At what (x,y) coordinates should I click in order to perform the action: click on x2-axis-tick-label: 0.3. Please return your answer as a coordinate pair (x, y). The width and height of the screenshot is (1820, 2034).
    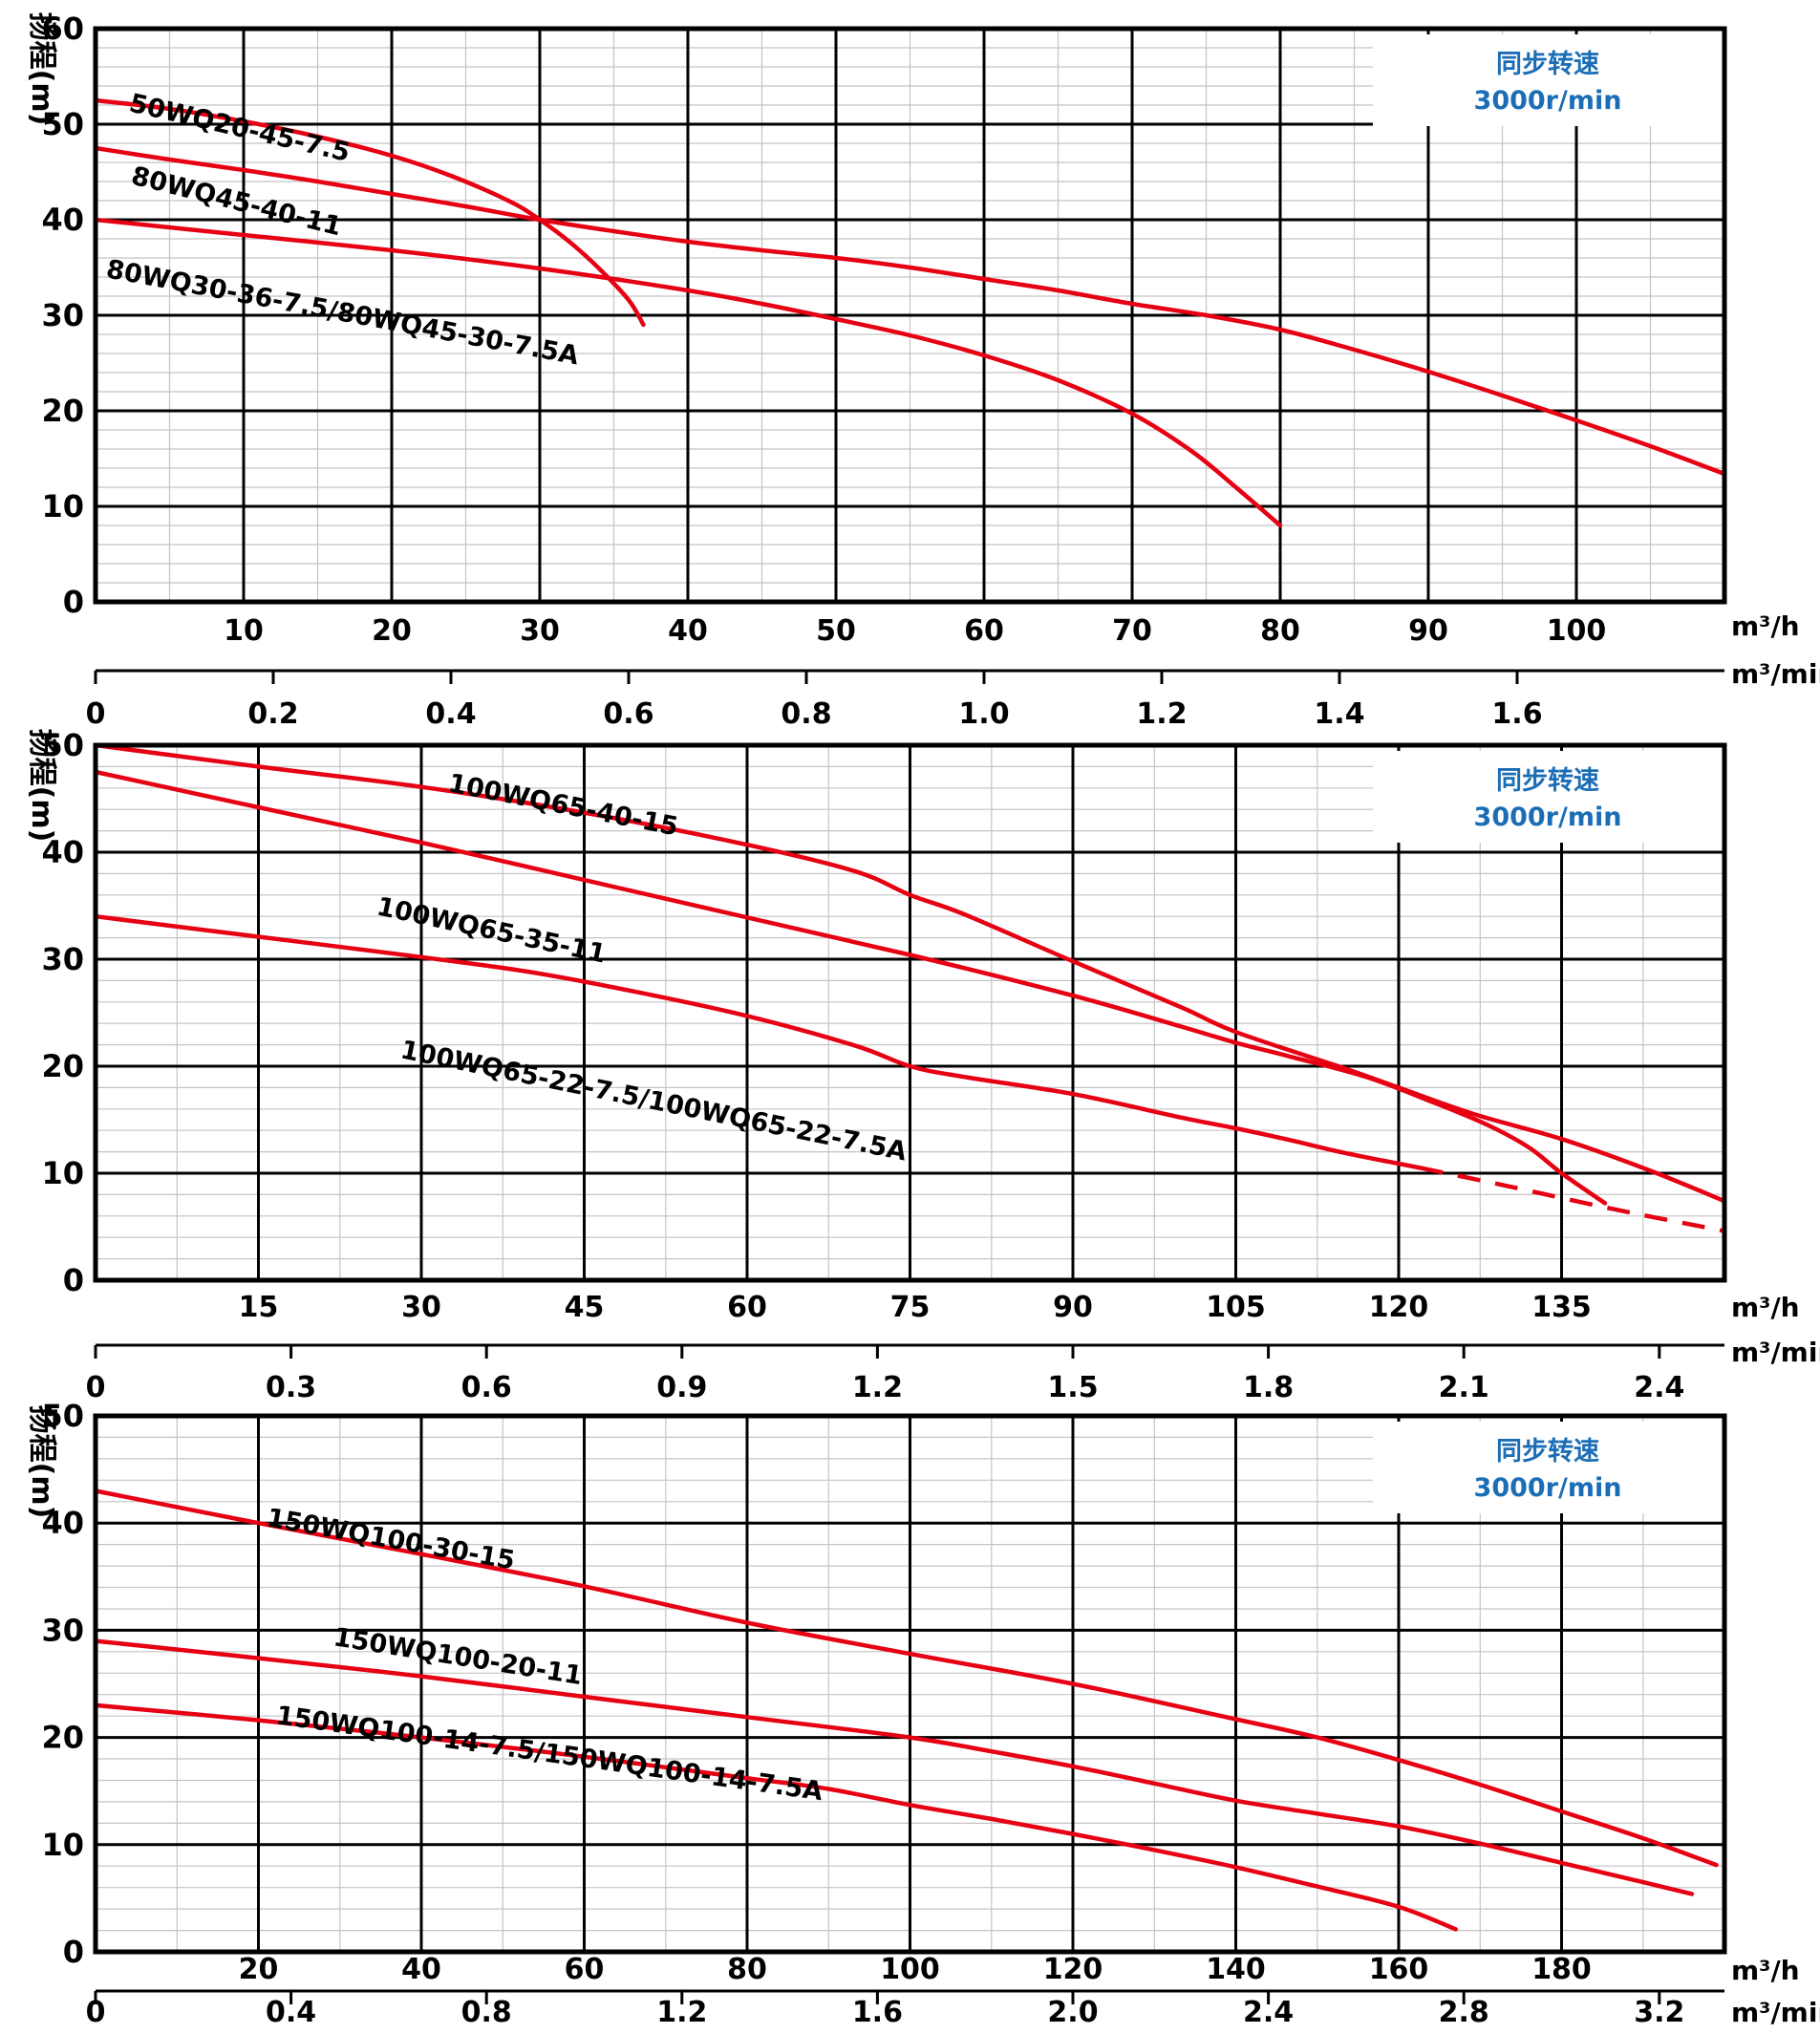
    Looking at the image, I should click on (291, 1387).